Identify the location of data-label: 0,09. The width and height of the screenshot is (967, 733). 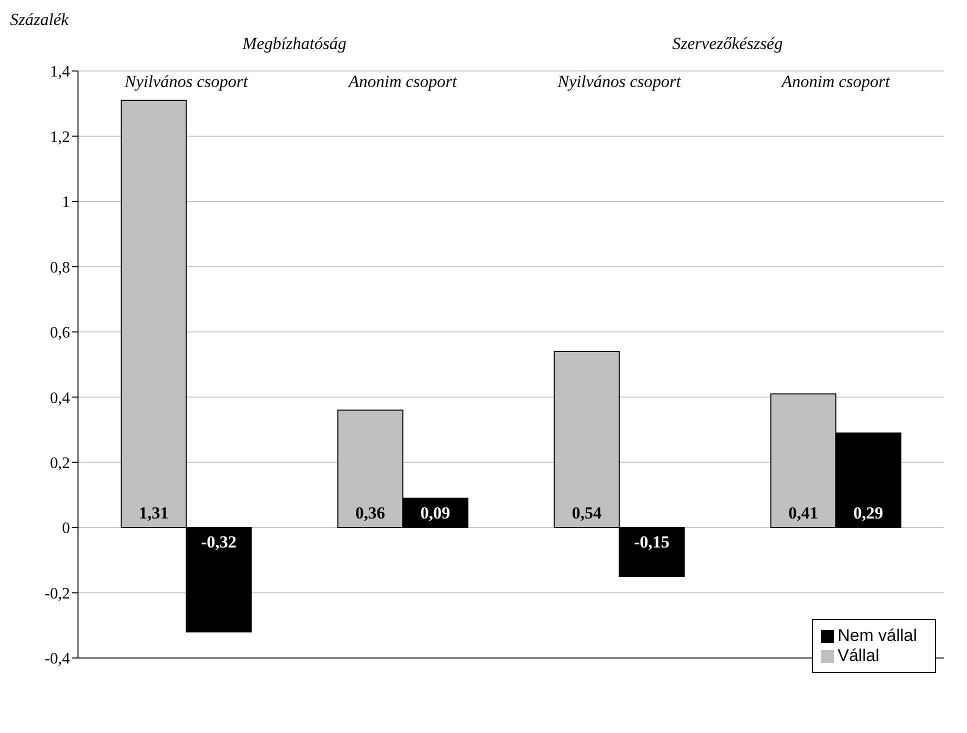
(435, 513).